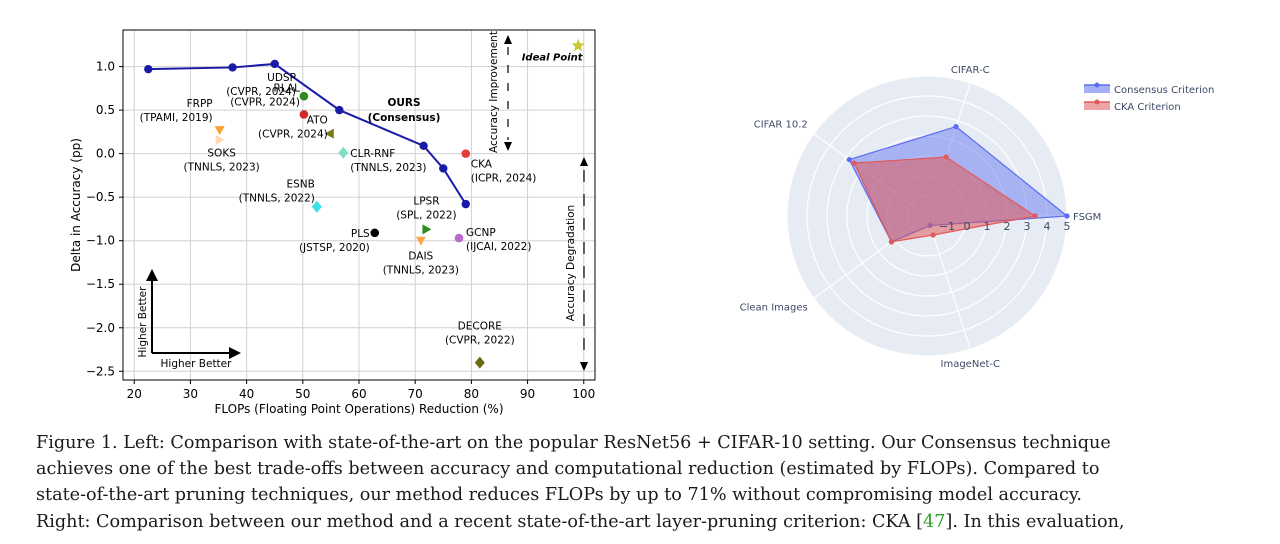  What do you see at coordinates (317, 121) in the screenshot?
I see `method-name-label: ATO` at bounding box center [317, 121].